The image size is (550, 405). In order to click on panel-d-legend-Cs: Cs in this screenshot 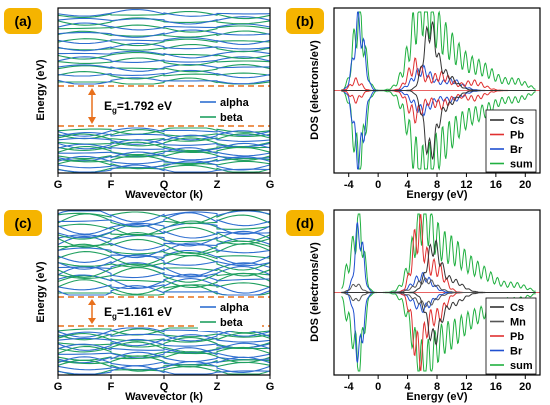, I will do `click(517, 308)`.